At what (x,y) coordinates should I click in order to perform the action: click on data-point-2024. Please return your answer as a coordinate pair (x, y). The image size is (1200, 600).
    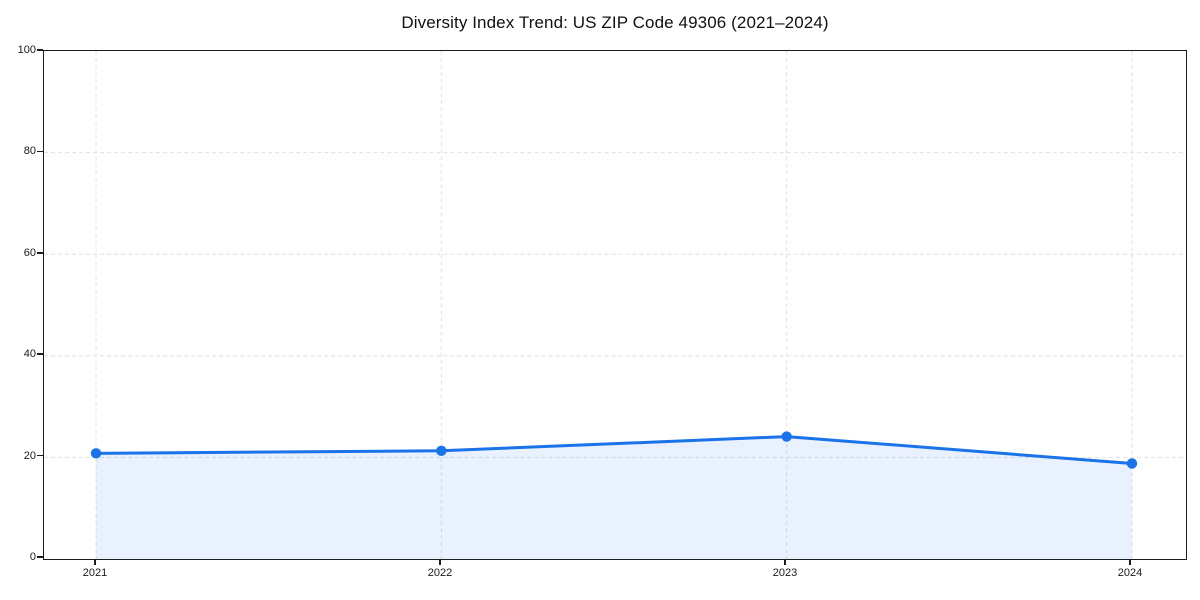
    Looking at the image, I should click on (1132, 463).